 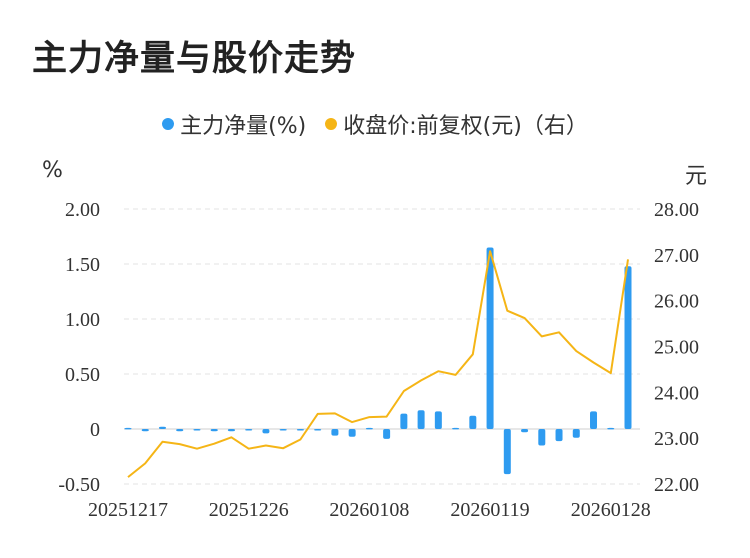 What do you see at coordinates (82, 210) in the screenshot?
I see `left-tick-label: 2.00` at bounding box center [82, 210].